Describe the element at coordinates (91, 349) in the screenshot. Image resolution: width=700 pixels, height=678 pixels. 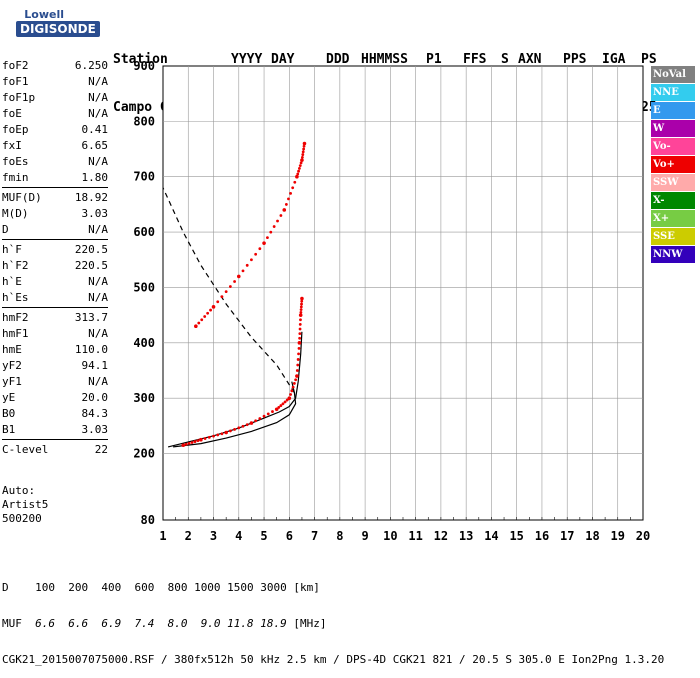
I see `param-value: 110.0` at that location.